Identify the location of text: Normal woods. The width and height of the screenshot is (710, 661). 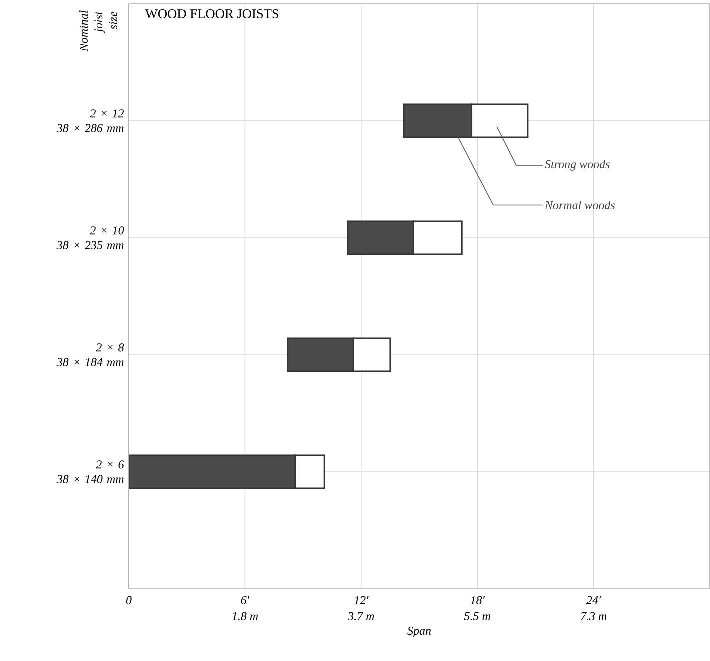
(579, 205).